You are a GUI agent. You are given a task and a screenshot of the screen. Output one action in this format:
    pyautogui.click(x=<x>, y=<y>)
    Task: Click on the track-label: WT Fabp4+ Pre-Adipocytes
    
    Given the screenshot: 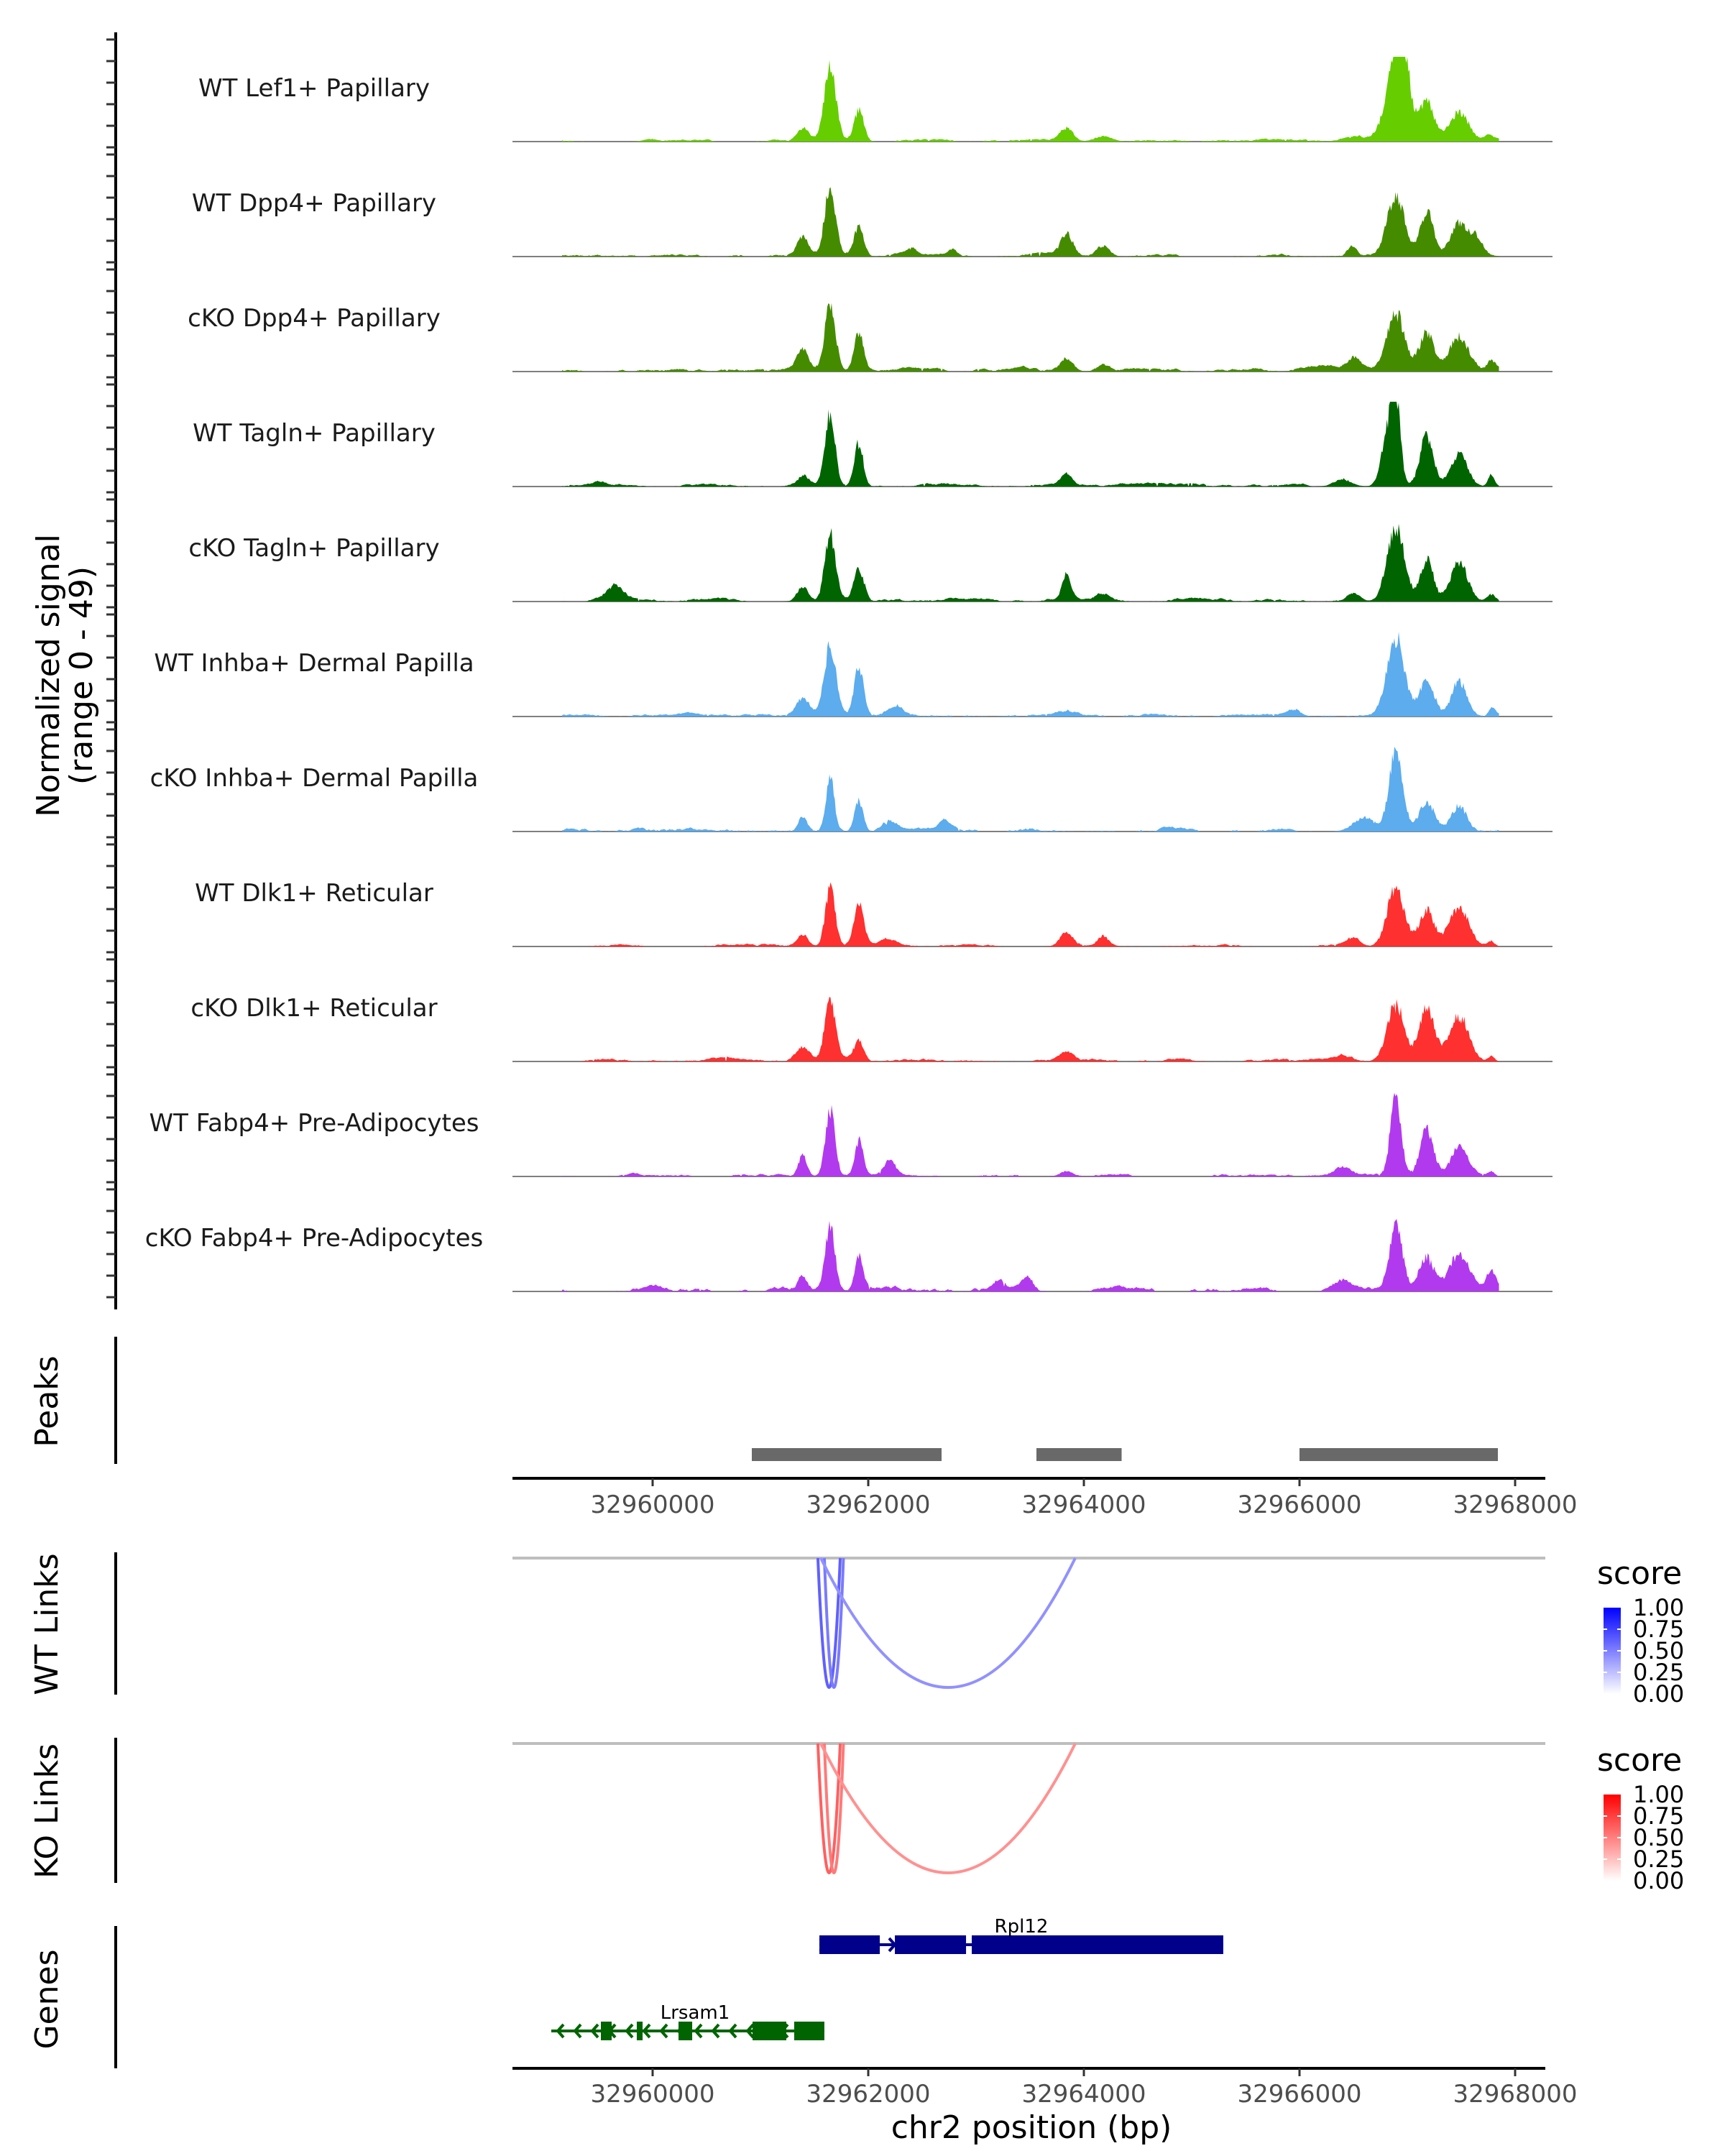 What is the action you would take?
    pyautogui.click(x=314, y=1123)
    